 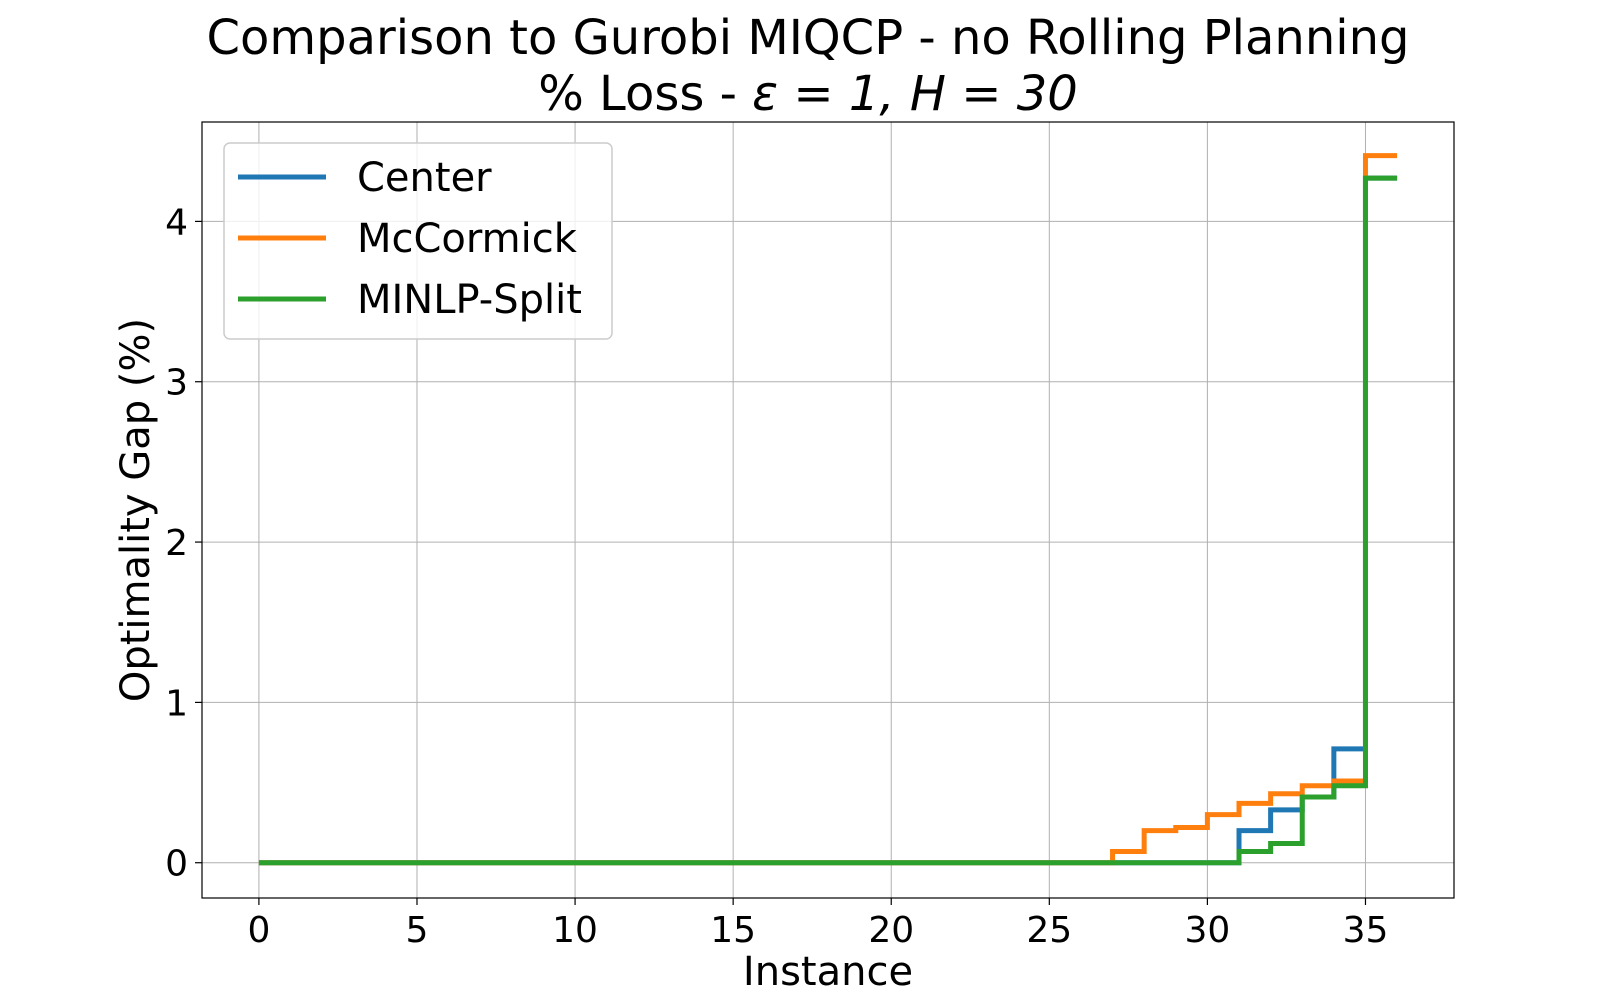 I want to click on x-ticks: 0 5 10 15 20 25 30 35, so click(x=817, y=924).